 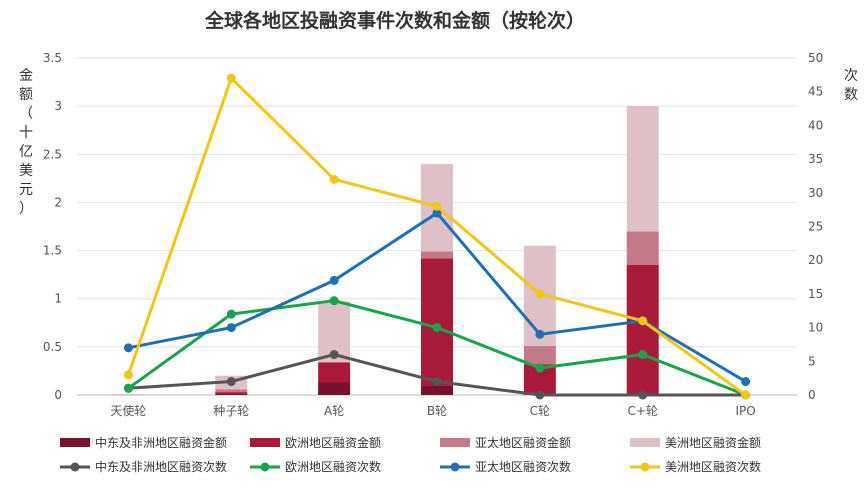 I want to click on right-tick-label: 10, so click(x=815, y=328).